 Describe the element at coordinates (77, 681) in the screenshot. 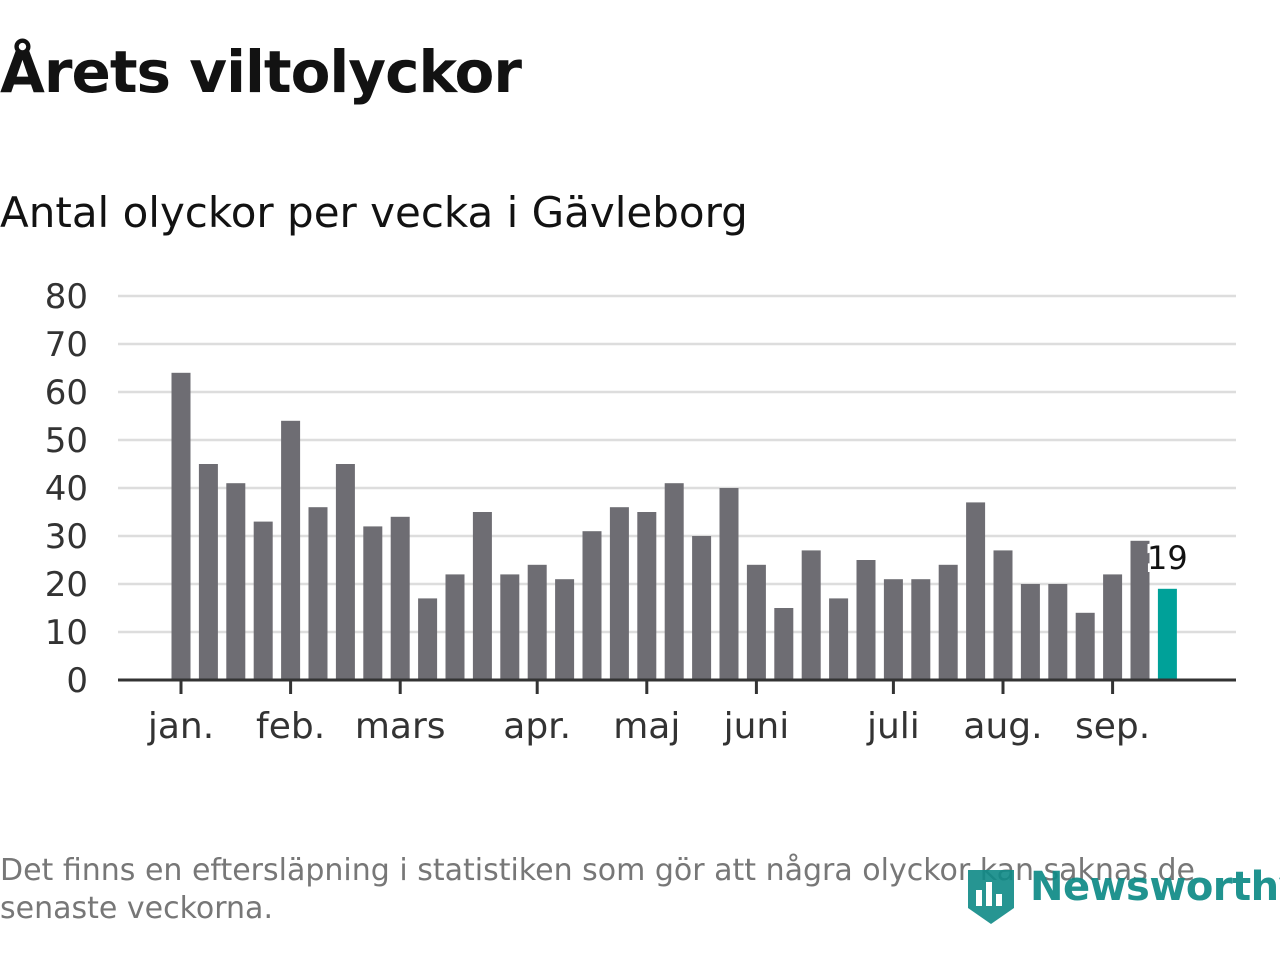

I see `y-tick-label: 0` at that location.